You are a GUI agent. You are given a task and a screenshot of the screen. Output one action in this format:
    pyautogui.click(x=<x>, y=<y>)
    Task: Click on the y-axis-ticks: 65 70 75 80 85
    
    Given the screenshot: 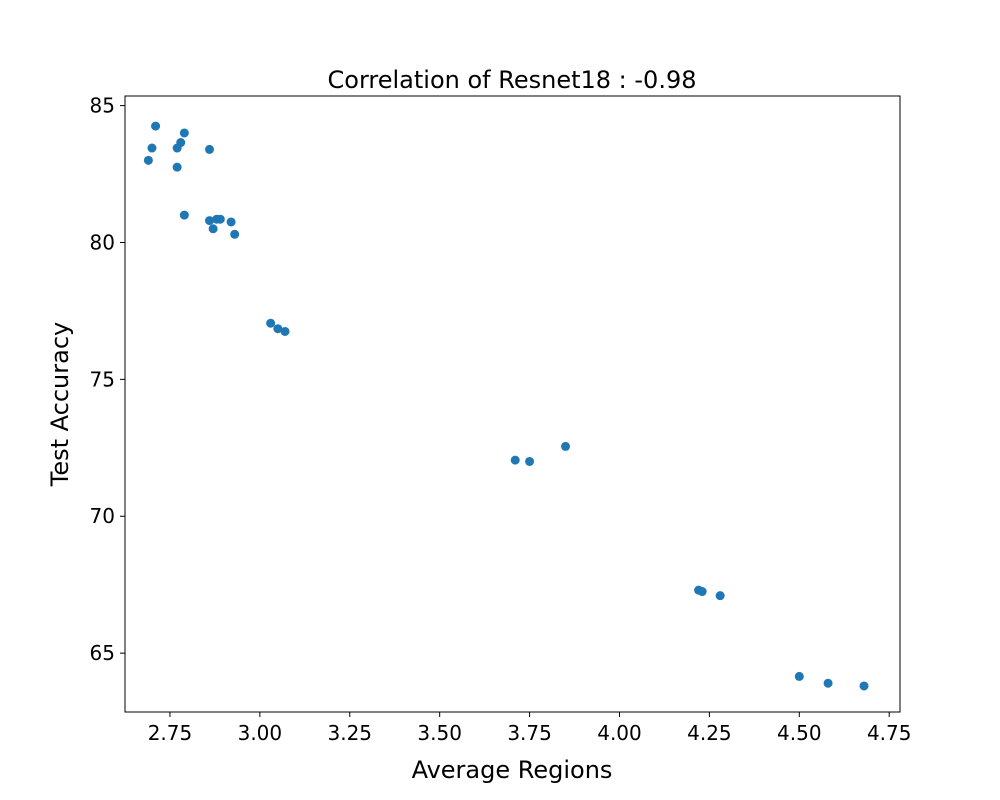 What is the action you would take?
    pyautogui.click(x=107, y=379)
    